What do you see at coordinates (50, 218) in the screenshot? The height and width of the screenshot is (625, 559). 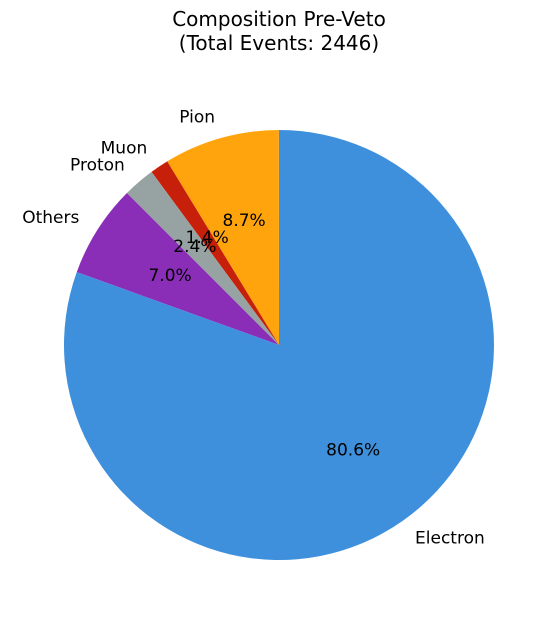 I see `slice-label-others: Others` at bounding box center [50, 218].